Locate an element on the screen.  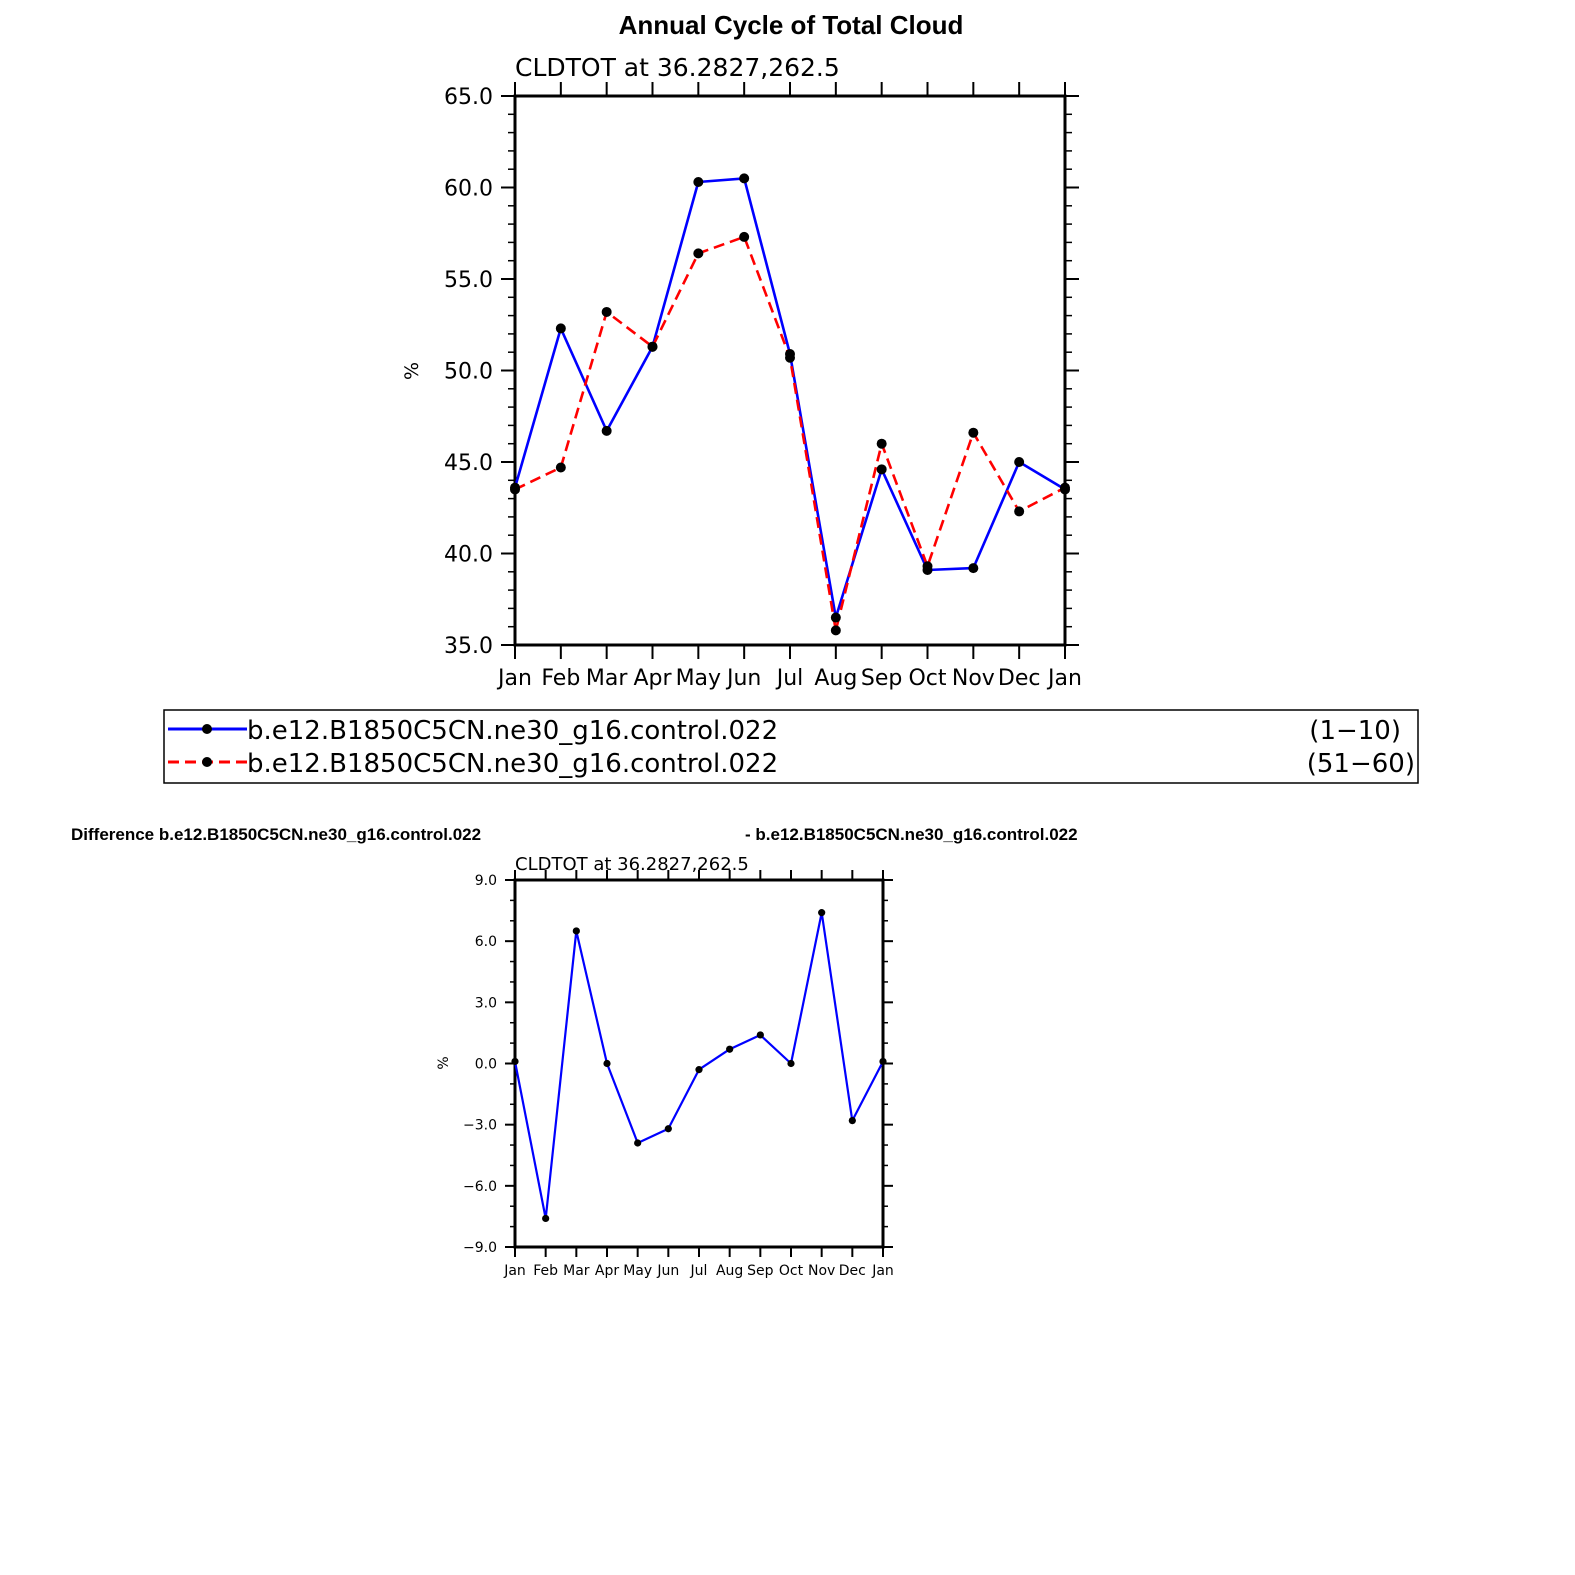
legend-label-2: b.e12.B1850C5CN.ne30_g16.control.022 is located at coordinates (512, 764).